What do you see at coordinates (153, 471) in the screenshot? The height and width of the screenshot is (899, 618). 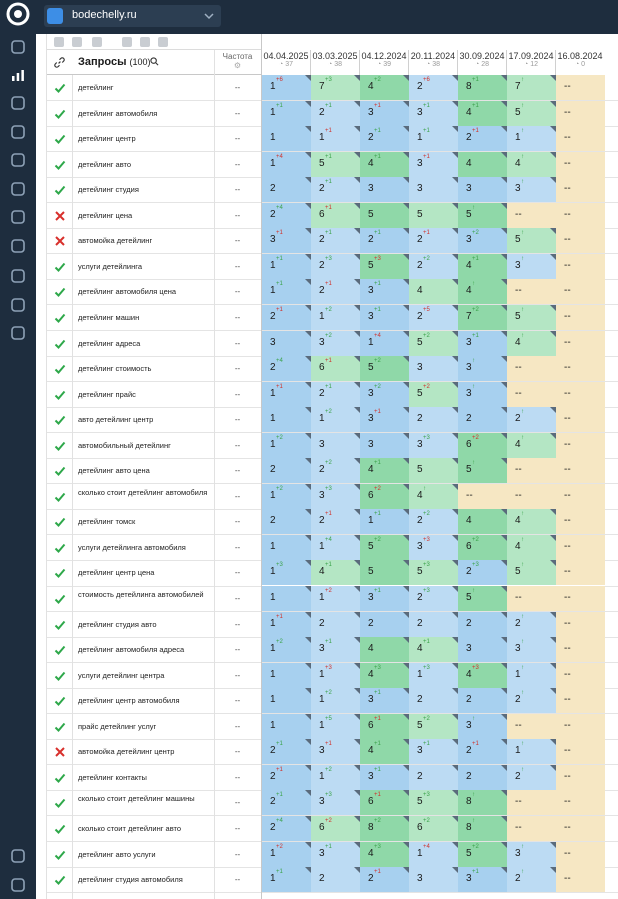 I see `table-row: детейлинг авто цена --` at bounding box center [153, 471].